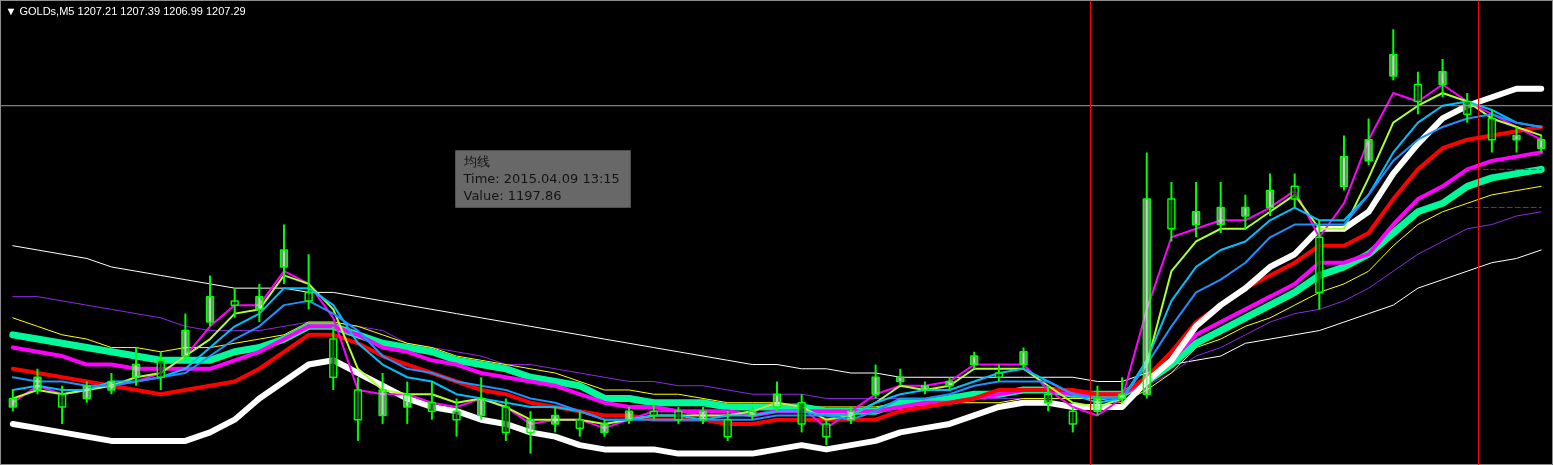 The image size is (1553, 465). I want to click on chart-title: ▼ GOLDs,M5 1207.21 1207.39 1206.99 1207.29, so click(125, 10).